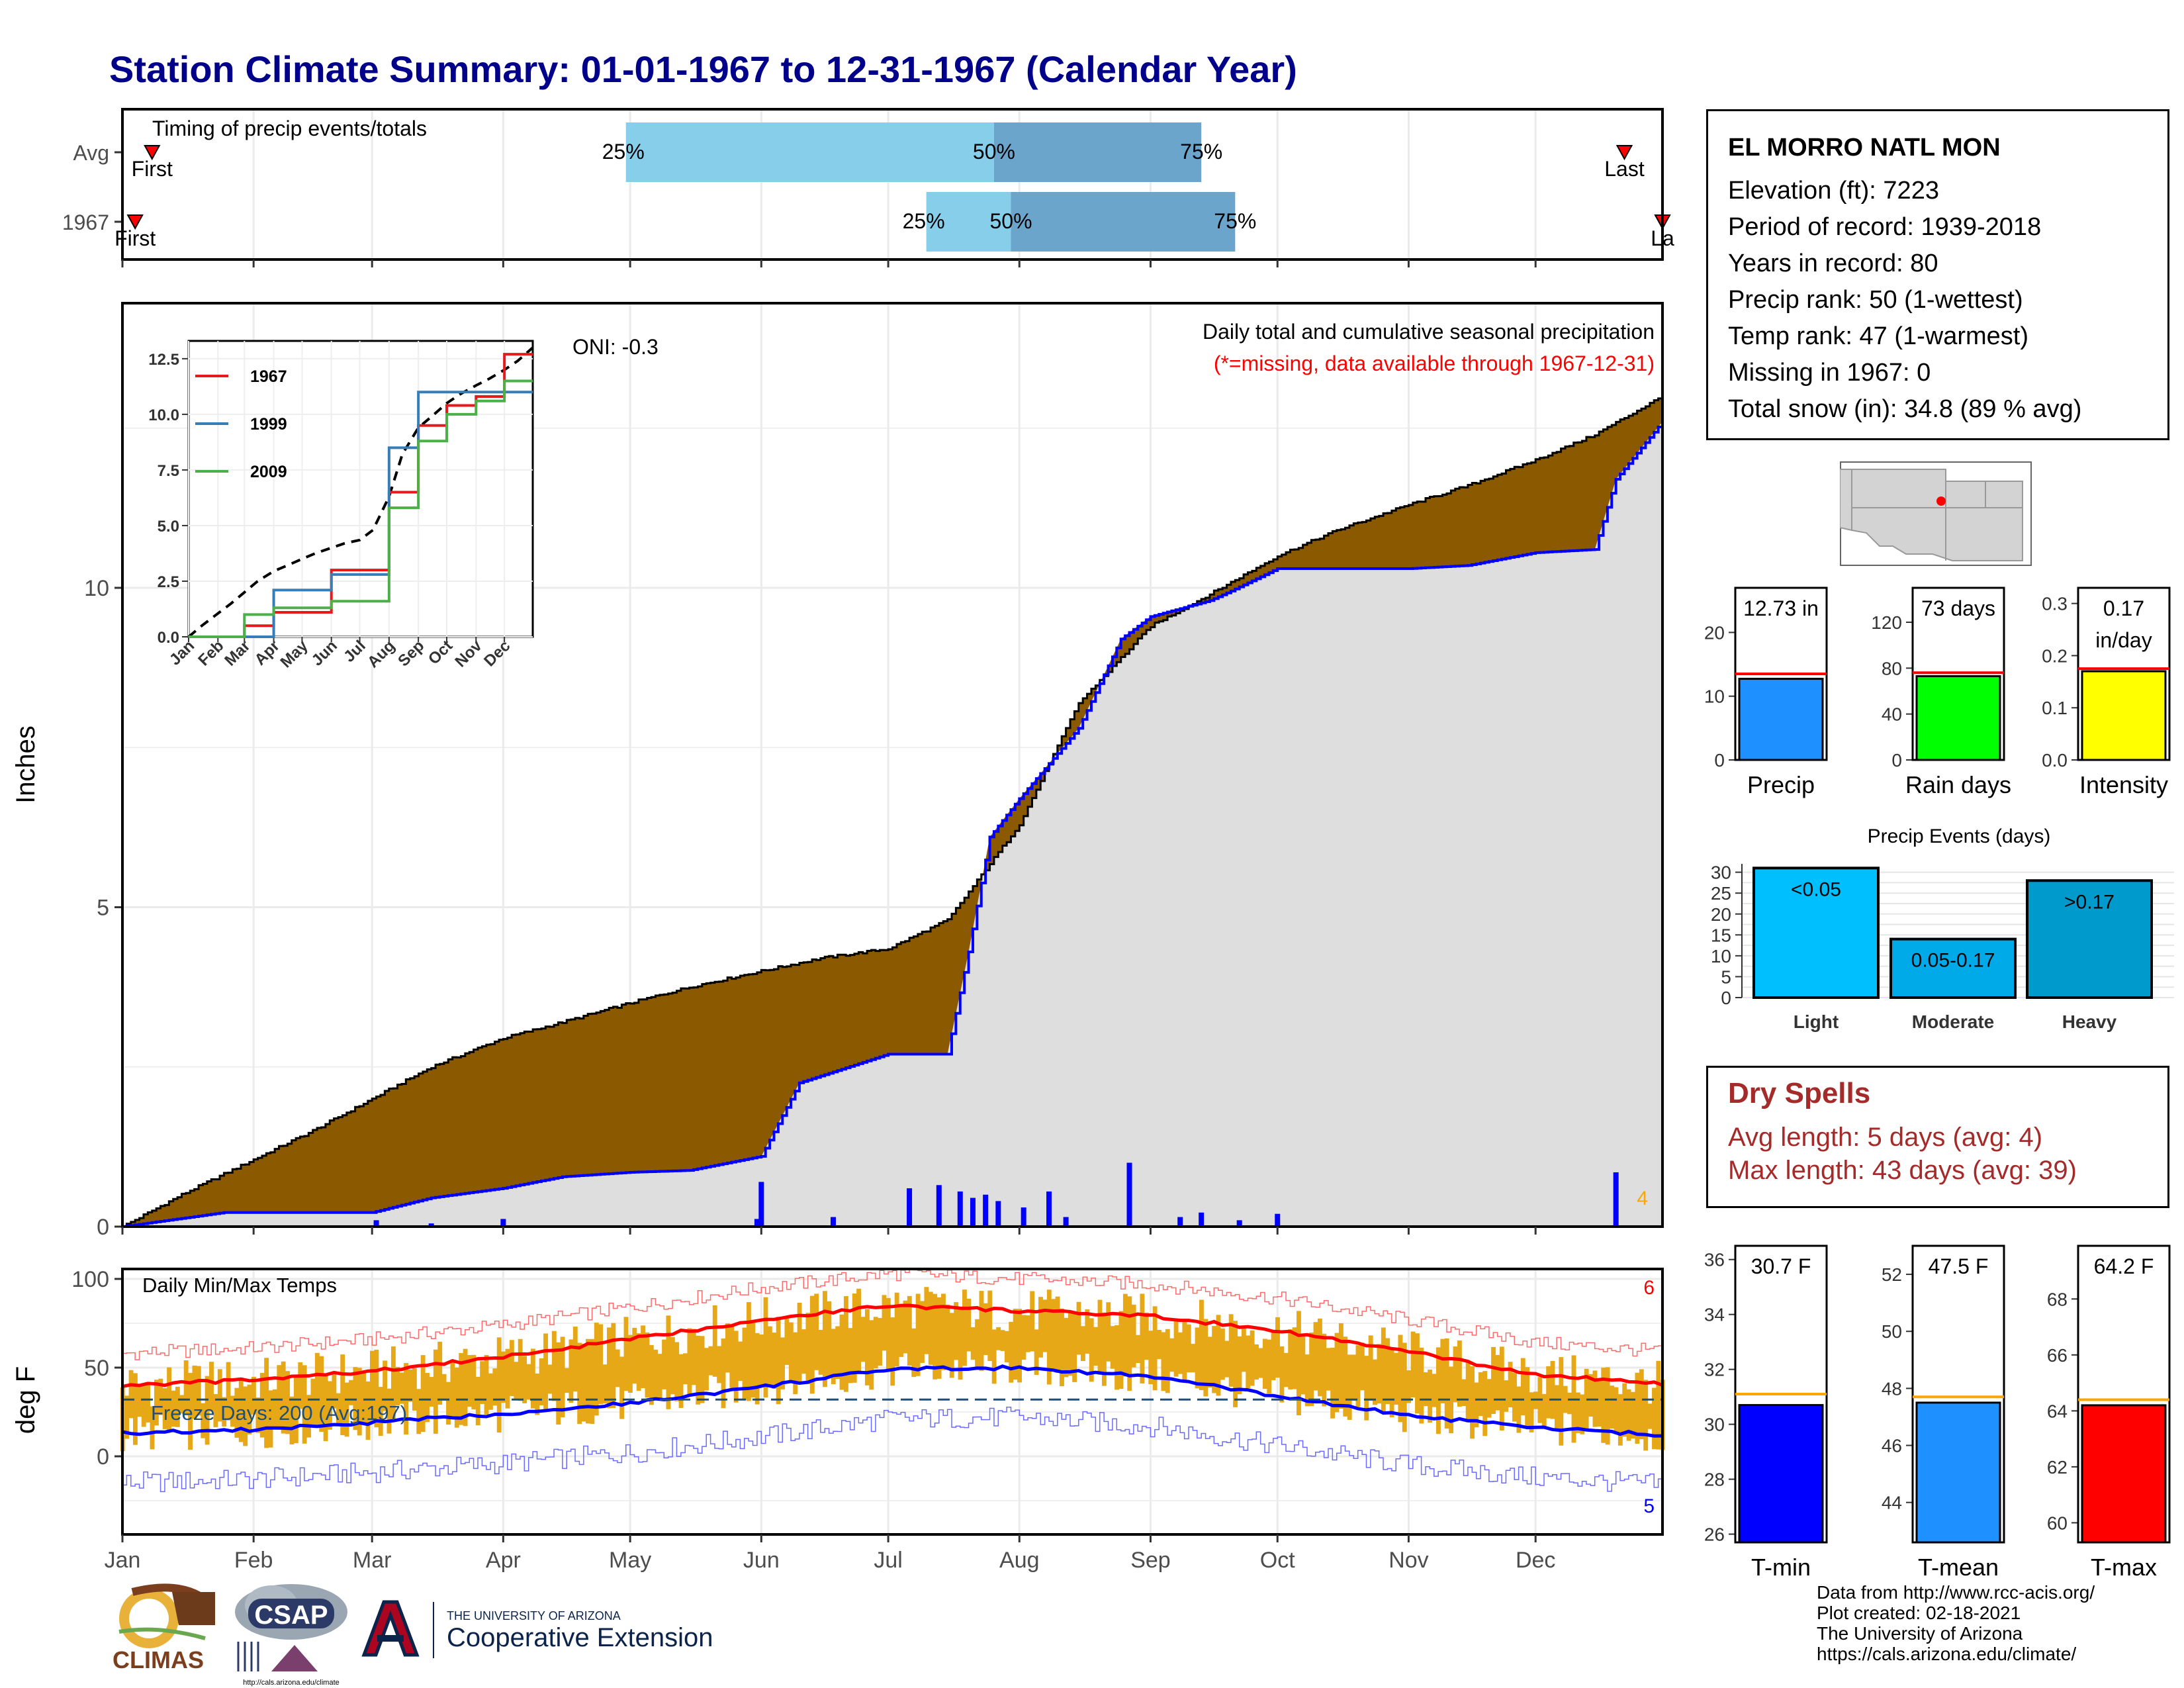 The image size is (2184, 1688). What do you see at coordinates (1953, 1021) in the screenshot?
I see `events-category-label: Moderate` at bounding box center [1953, 1021].